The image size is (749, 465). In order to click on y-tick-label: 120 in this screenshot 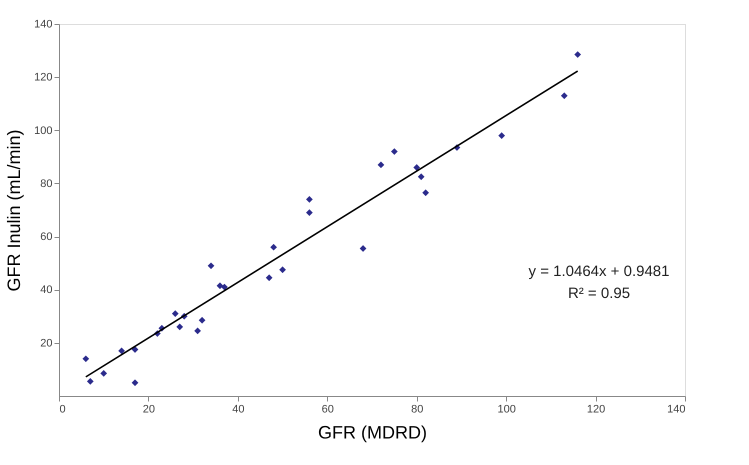, I will do `click(43, 78)`.